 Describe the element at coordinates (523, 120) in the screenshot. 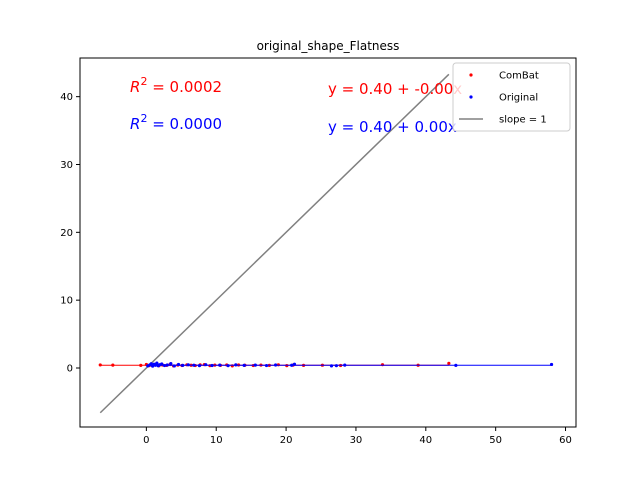

I see `legend-label: slope = 1` at that location.